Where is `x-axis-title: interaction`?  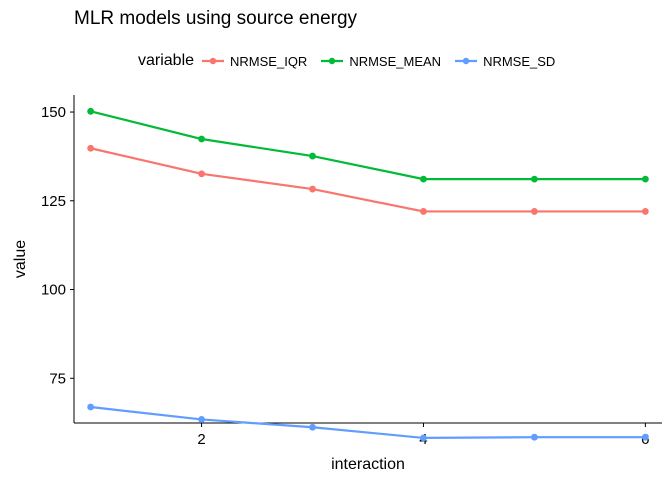 x-axis-title: interaction is located at coordinates (368, 464).